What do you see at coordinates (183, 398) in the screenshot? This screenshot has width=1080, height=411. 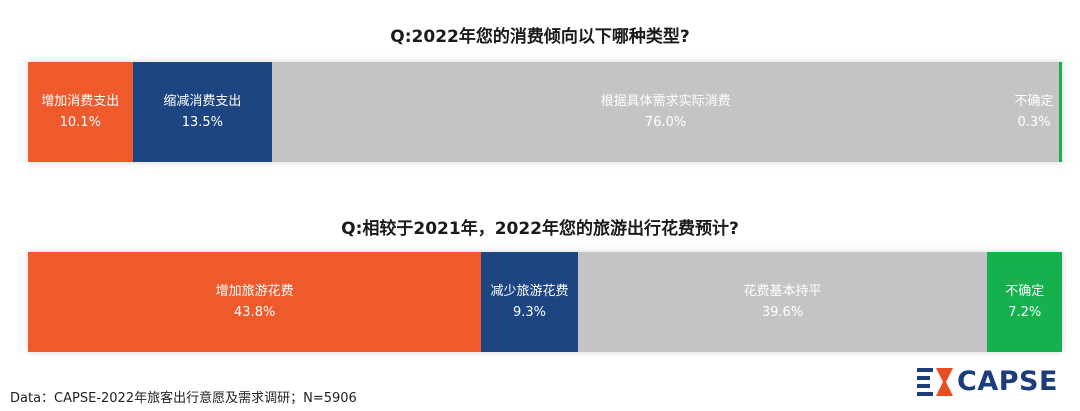 I see `source-note: Data：CAPSE-2022年旅客出行意愿及需求调研；N=5906` at bounding box center [183, 398].